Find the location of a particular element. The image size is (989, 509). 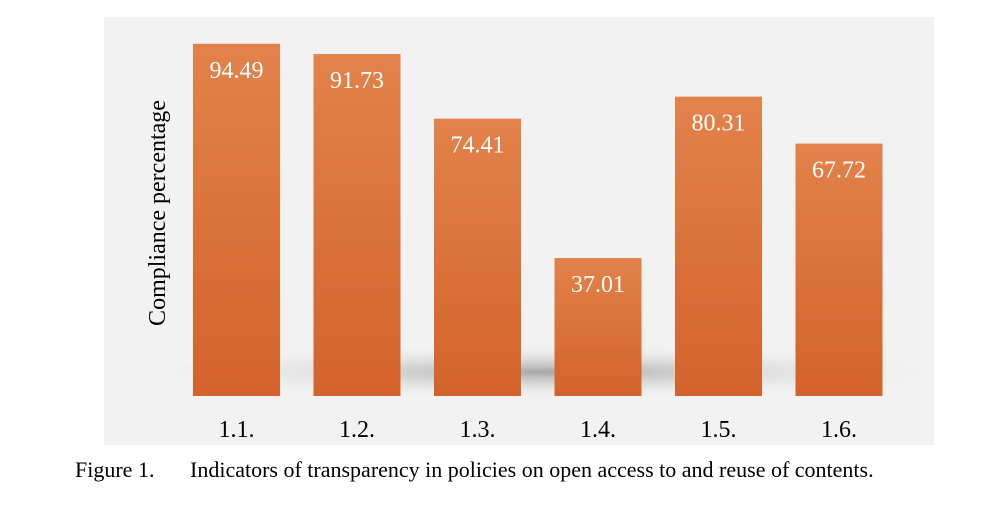

x-tick-label-6: 1.6. is located at coordinates (839, 430).